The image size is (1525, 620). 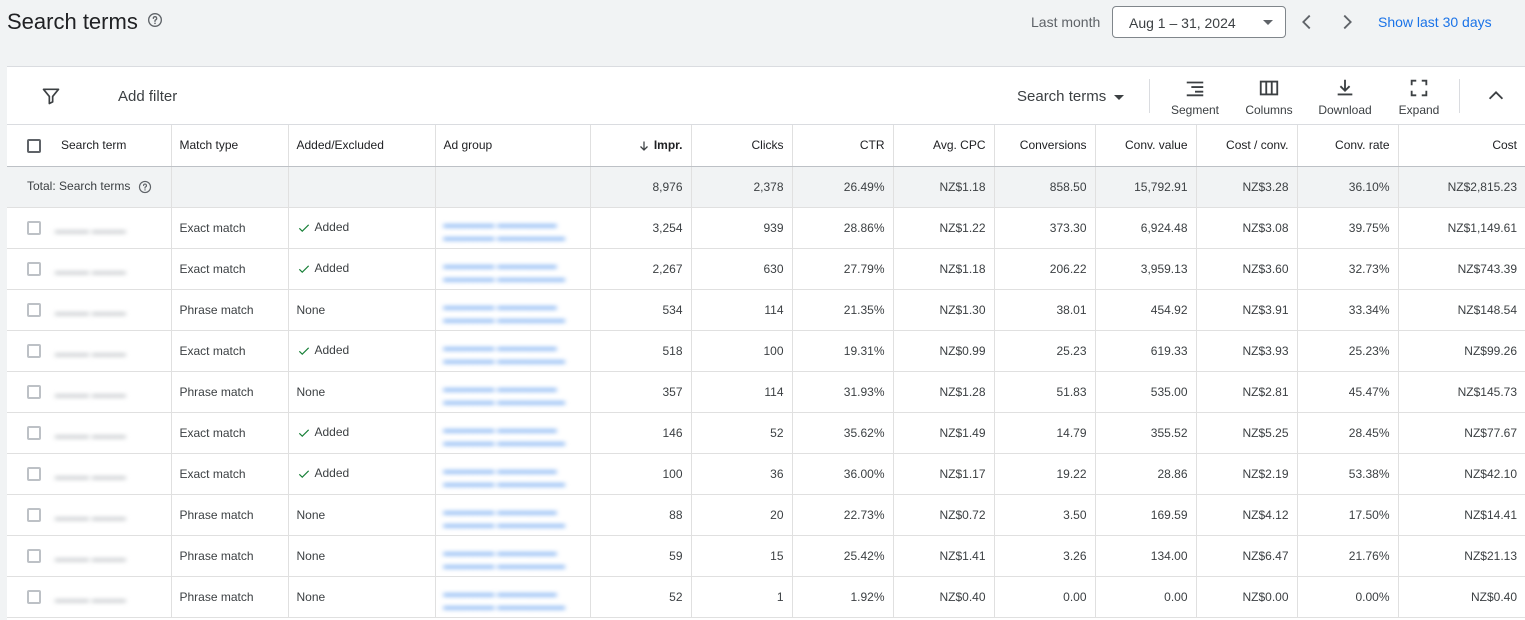 What do you see at coordinates (1247, 146) in the screenshot?
I see `header-cost-per-conv: Cost / conv.` at bounding box center [1247, 146].